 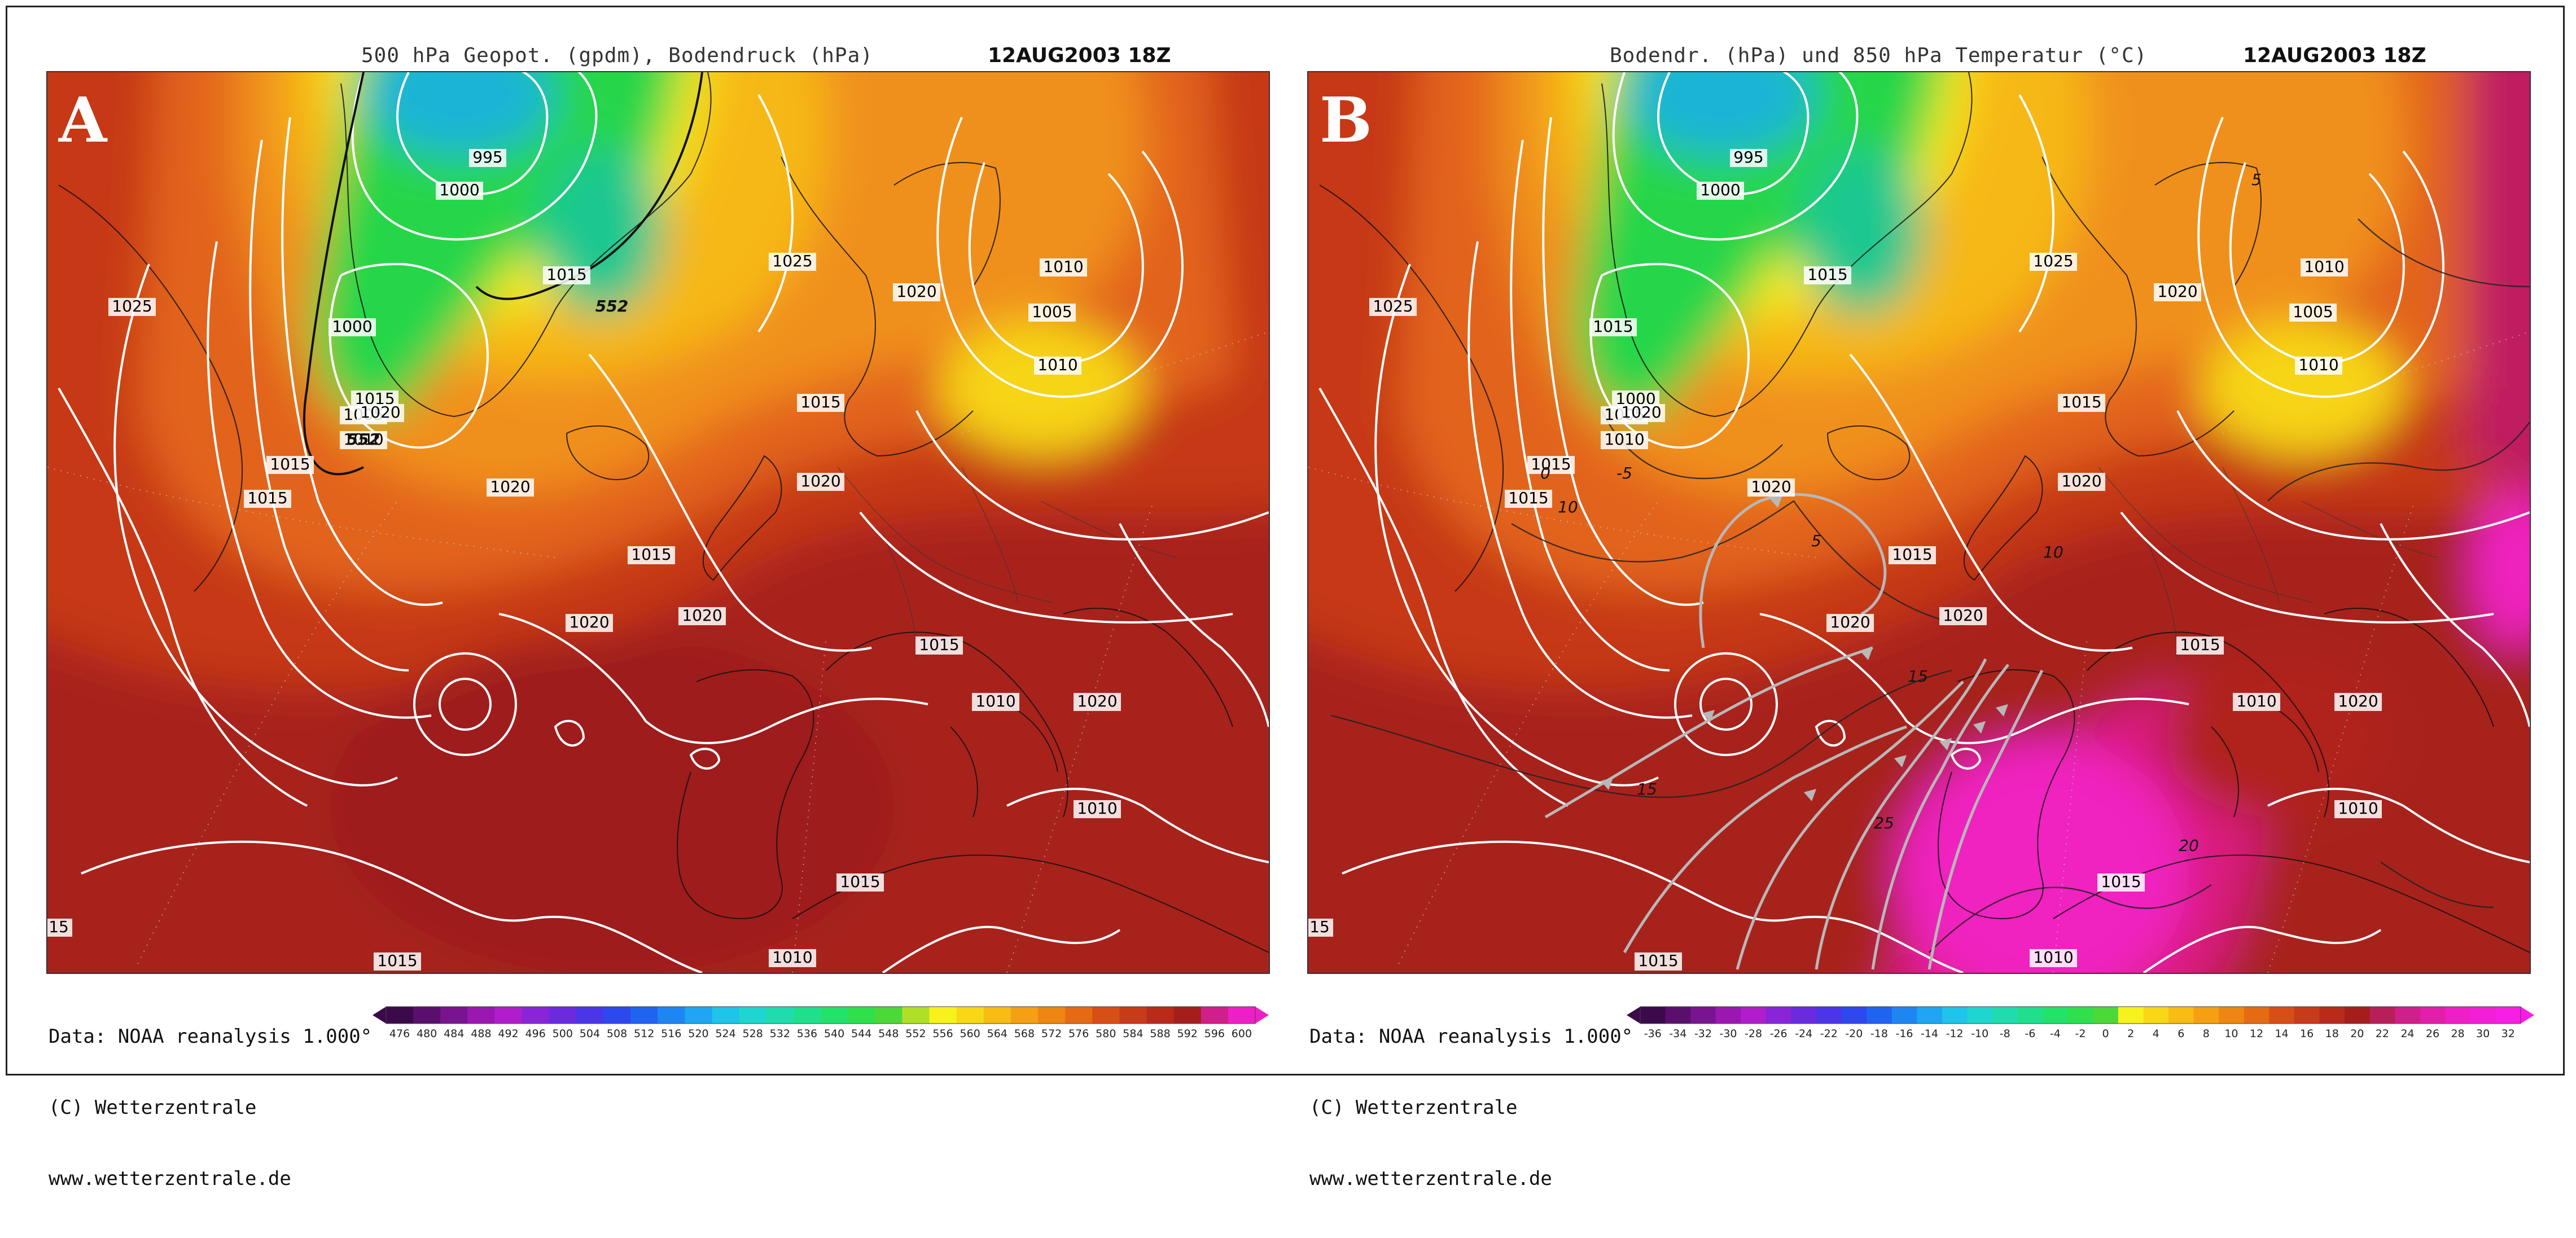 I want to click on isobar-label: 995, so click(x=487, y=158).